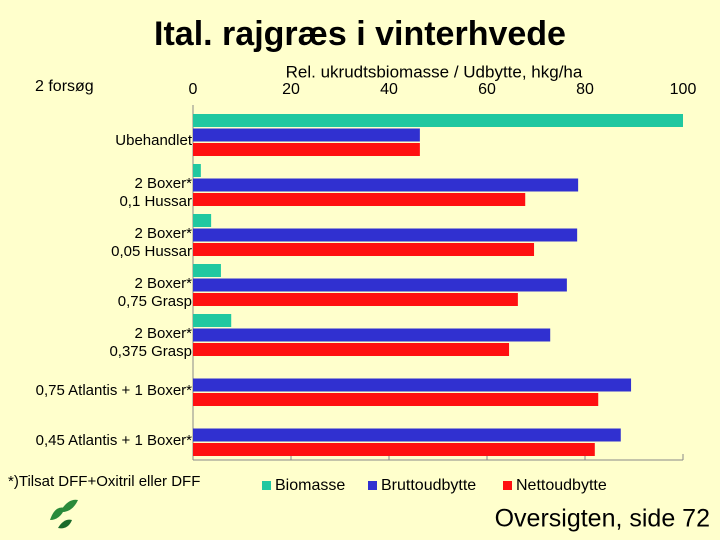  I want to click on legend-label: Biomasse, so click(310, 485).